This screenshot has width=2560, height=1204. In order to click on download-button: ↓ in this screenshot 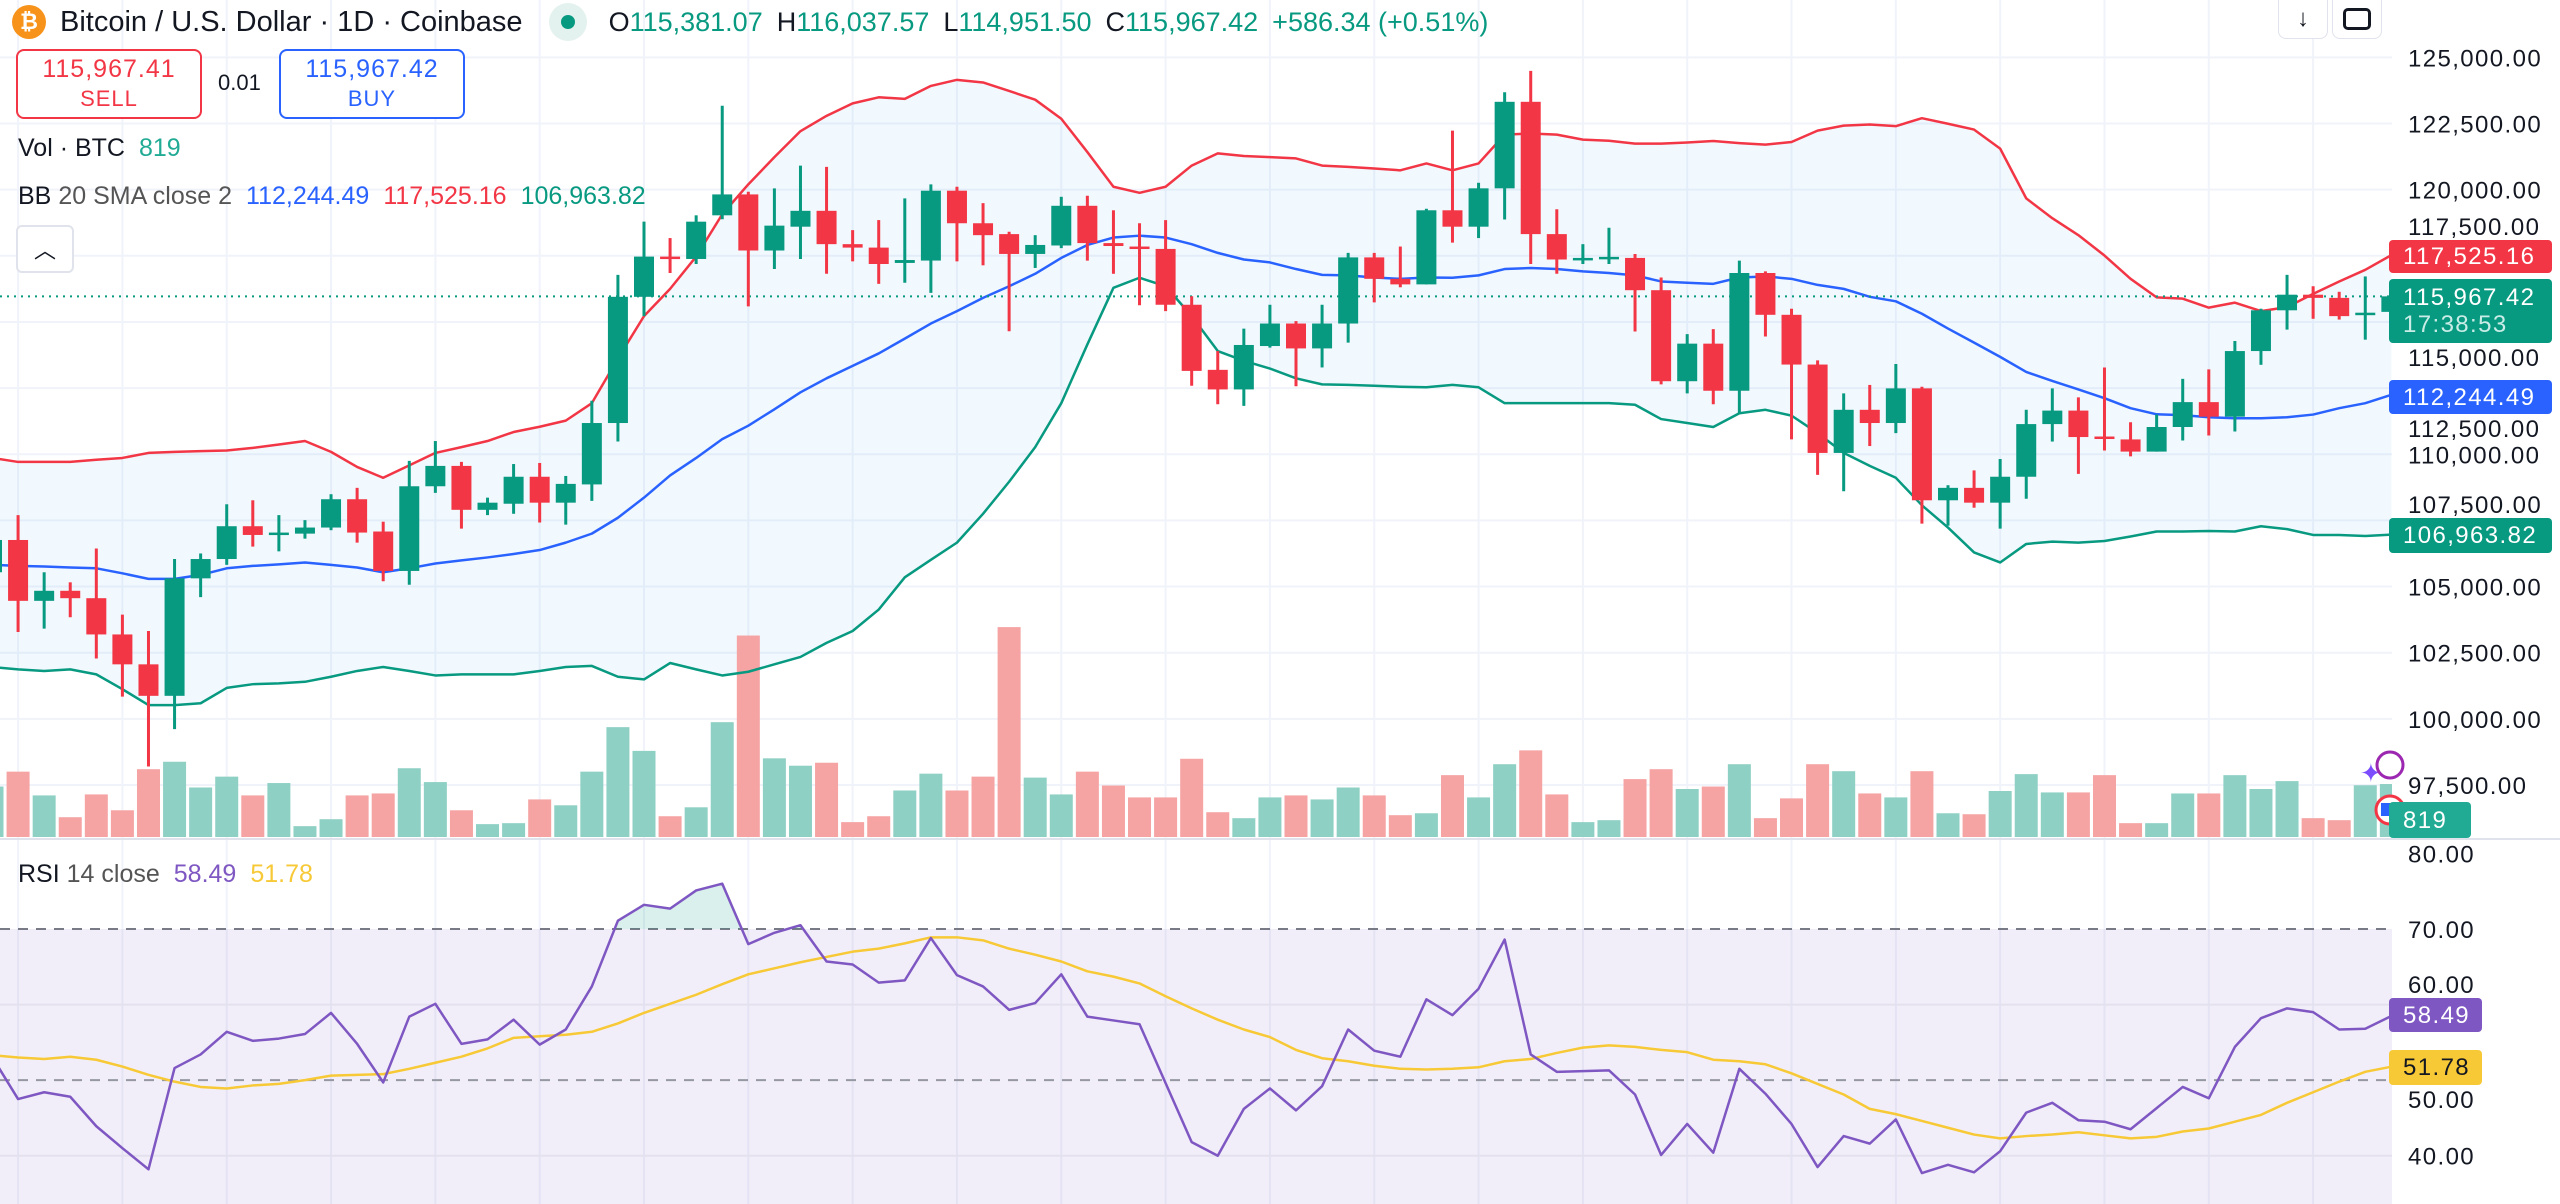, I will do `click(2303, 19)`.